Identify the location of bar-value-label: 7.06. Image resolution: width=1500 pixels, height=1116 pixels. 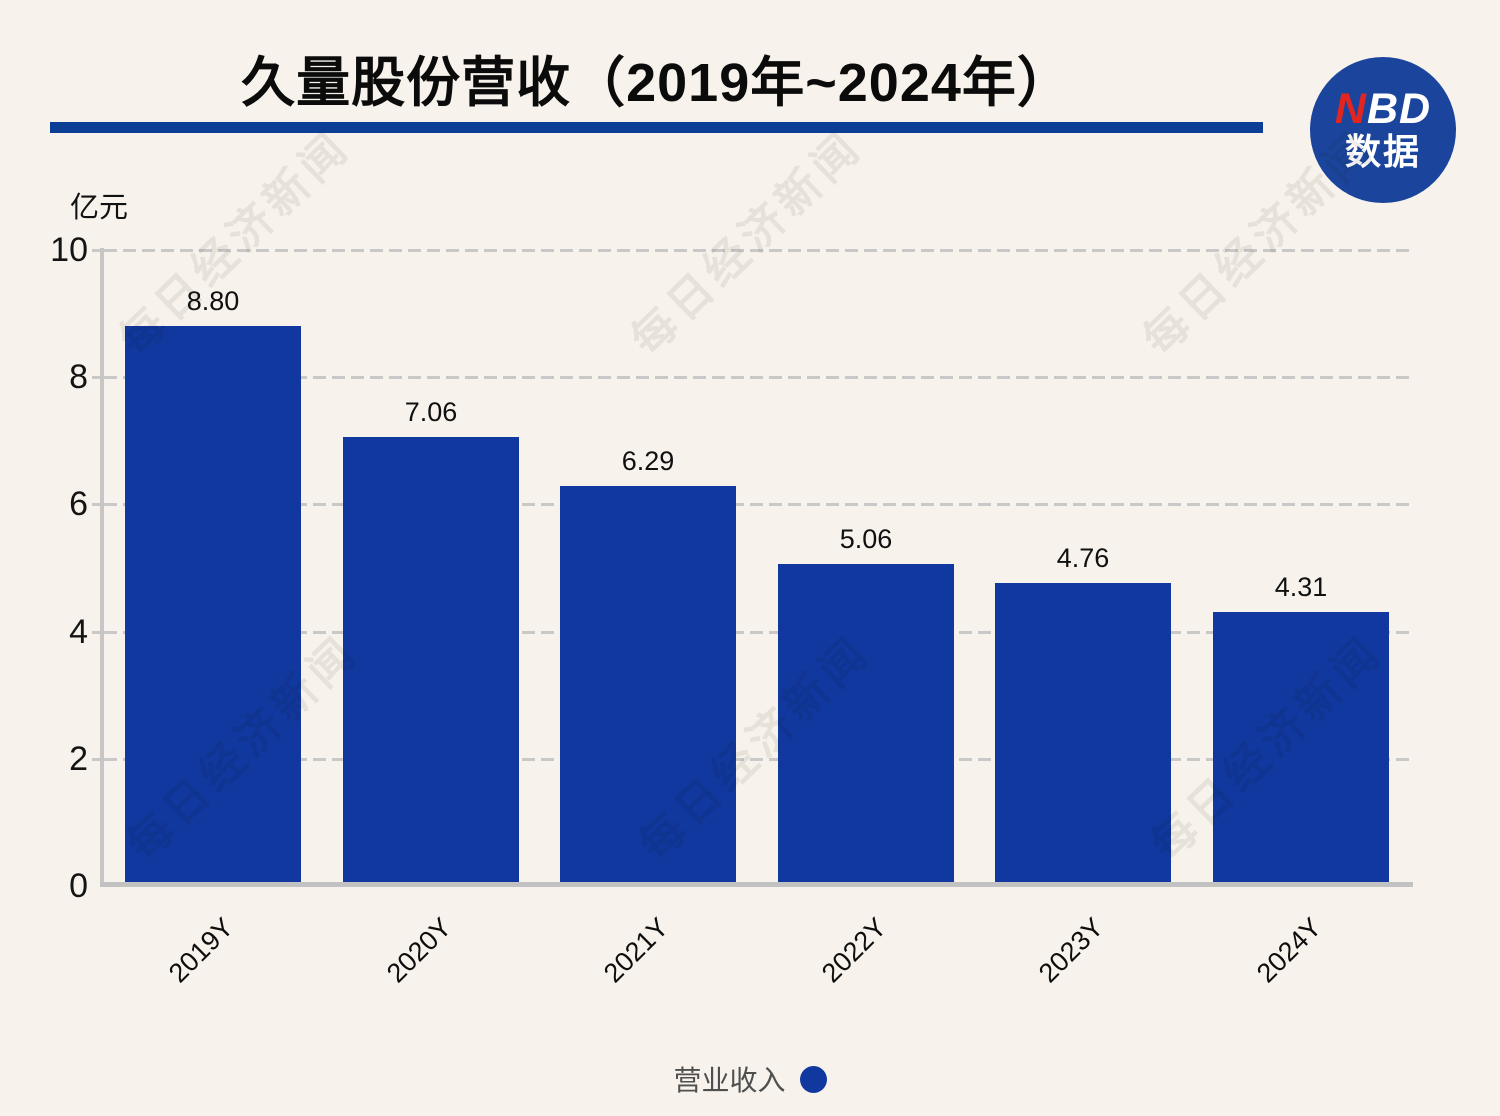
(431, 412).